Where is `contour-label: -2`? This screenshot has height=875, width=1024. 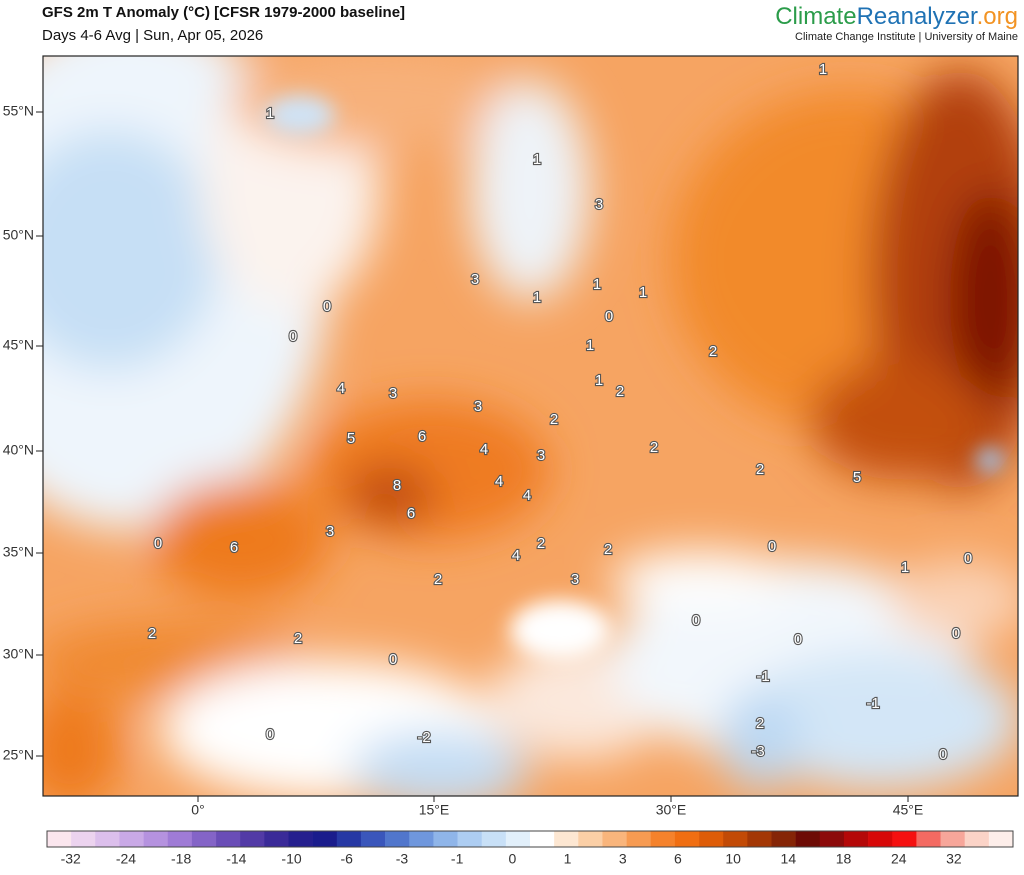 contour-label: -2 is located at coordinates (423, 737).